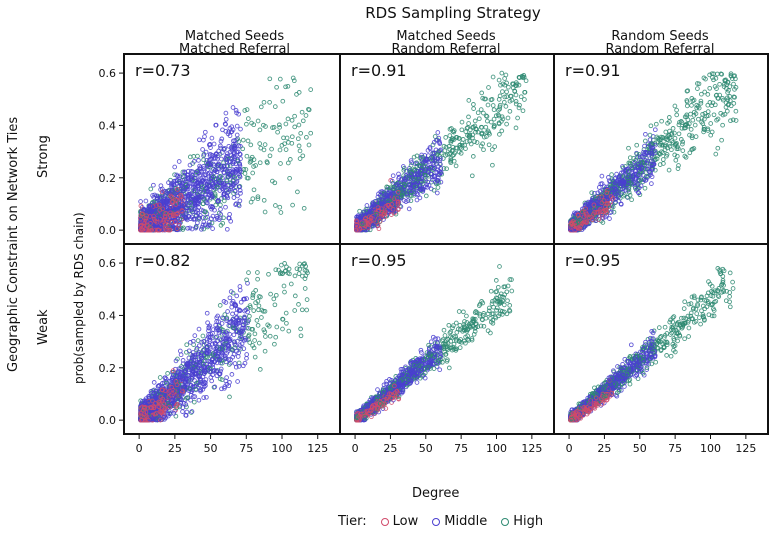 This screenshot has height=536, width=776. What do you see at coordinates (379, 70) in the screenshot?
I see `correlation-label: r=0.91` at bounding box center [379, 70].